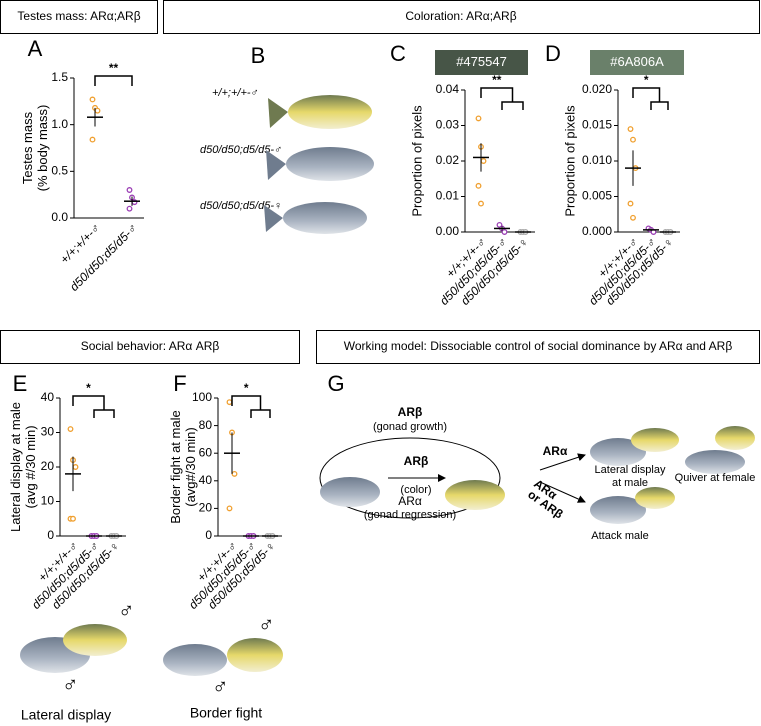 Image resolution: width=761 pixels, height=726 pixels. What do you see at coordinates (66, 715) in the screenshot?
I see `caption: Lateral display` at bounding box center [66, 715].